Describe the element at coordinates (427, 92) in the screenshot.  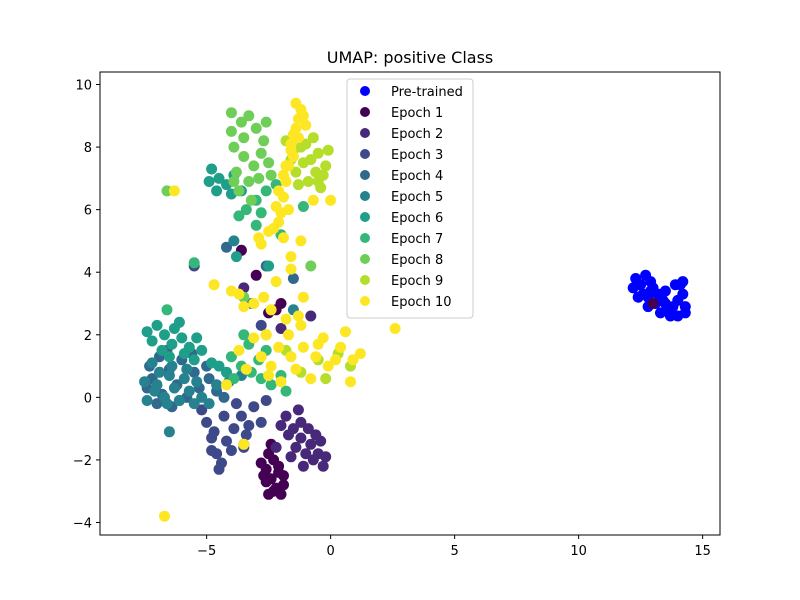
I see `legend-label: Pre-trained` at that location.